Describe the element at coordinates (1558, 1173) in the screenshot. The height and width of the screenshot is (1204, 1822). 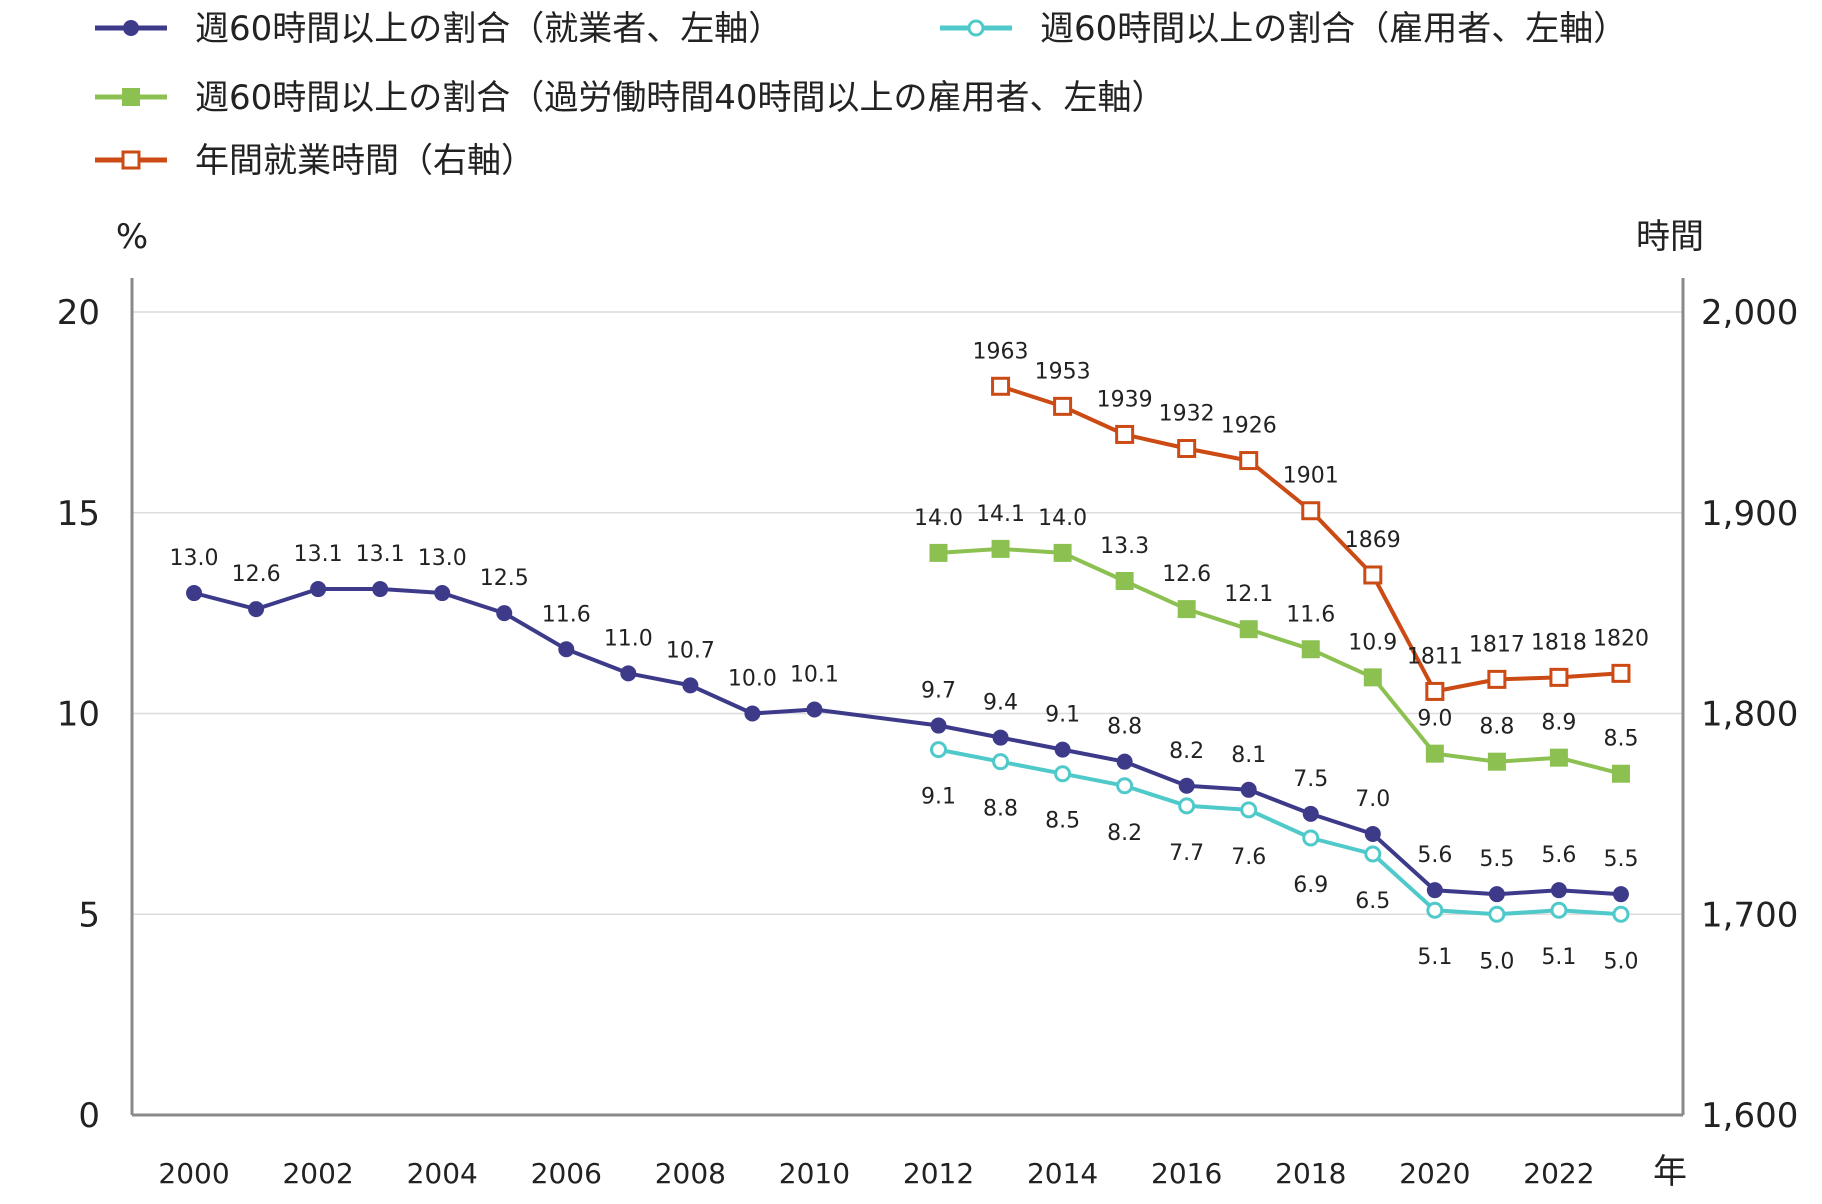
I see `x-tick-label: 2022` at that location.